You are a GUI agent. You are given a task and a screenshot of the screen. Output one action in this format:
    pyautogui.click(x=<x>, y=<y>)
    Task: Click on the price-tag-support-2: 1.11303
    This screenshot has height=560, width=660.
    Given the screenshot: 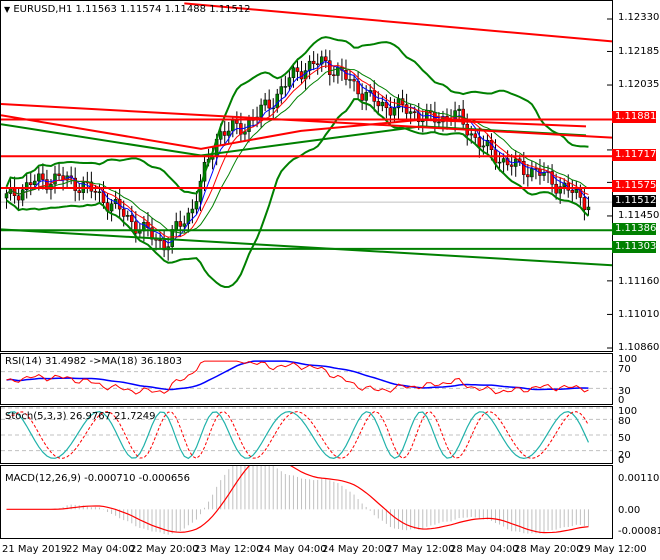 What is the action you would take?
    pyautogui.click(x=634, y=247)
    